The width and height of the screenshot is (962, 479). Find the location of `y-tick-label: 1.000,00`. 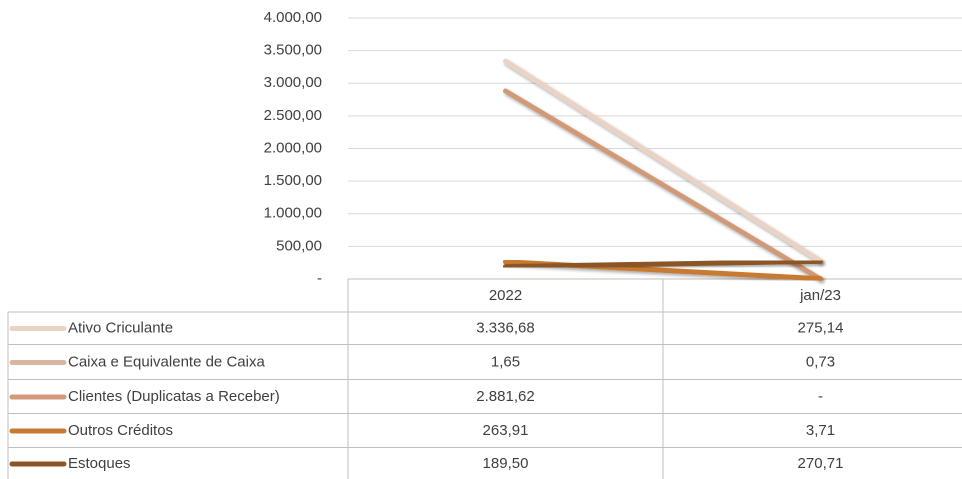

y-tick-label: 1.000,00 is located at coordinates (293, 213).